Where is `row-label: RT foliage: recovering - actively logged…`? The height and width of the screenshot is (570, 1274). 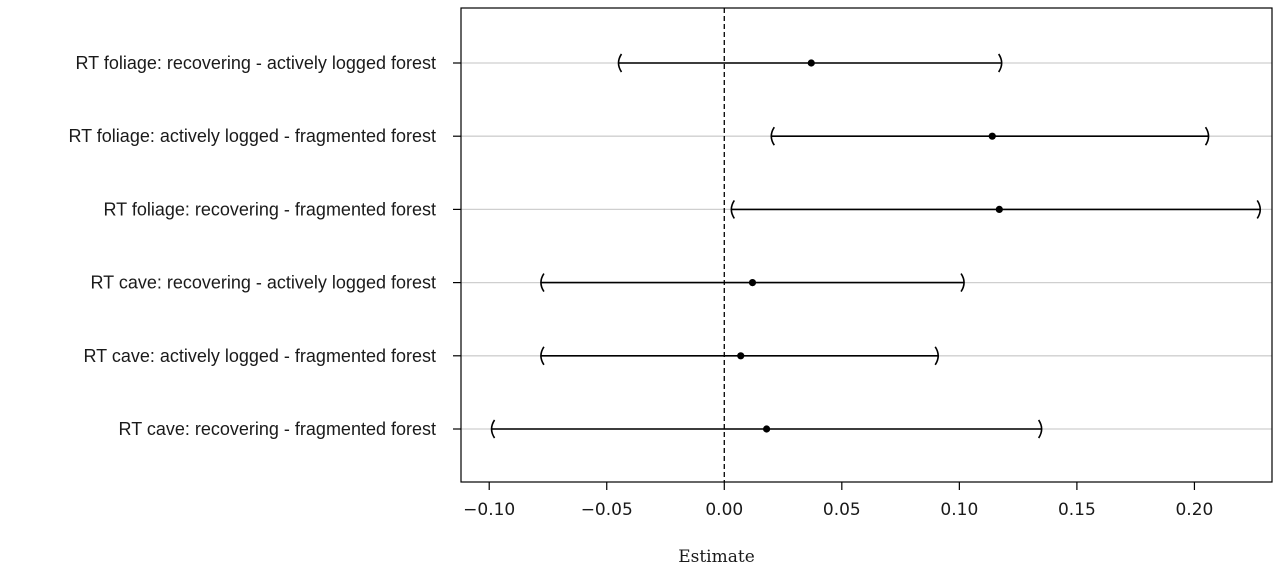
row-label: RT foliage: recovering - actively logged… is located at coordinates (255, 63).